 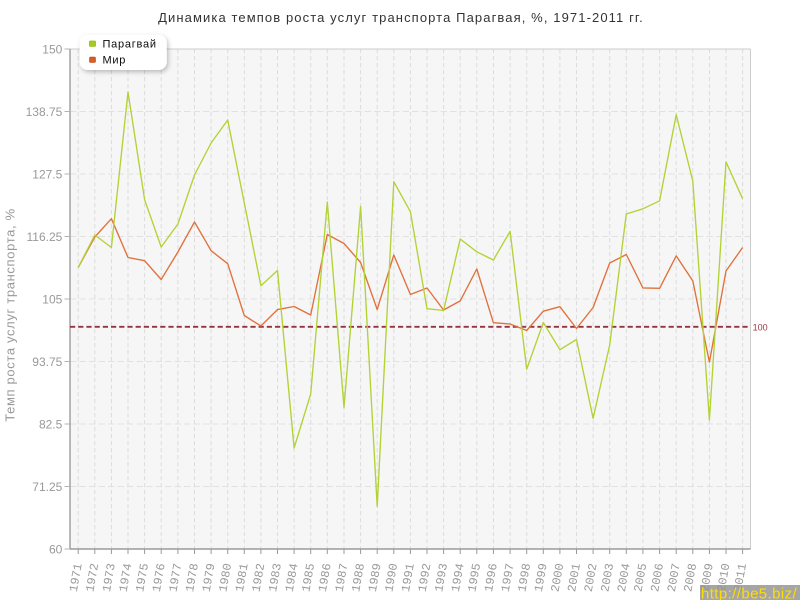 What do you see at coordinates (541, 577) in the screenshot?
I see `svg-text: 1999` at bounding box center [541, 577].